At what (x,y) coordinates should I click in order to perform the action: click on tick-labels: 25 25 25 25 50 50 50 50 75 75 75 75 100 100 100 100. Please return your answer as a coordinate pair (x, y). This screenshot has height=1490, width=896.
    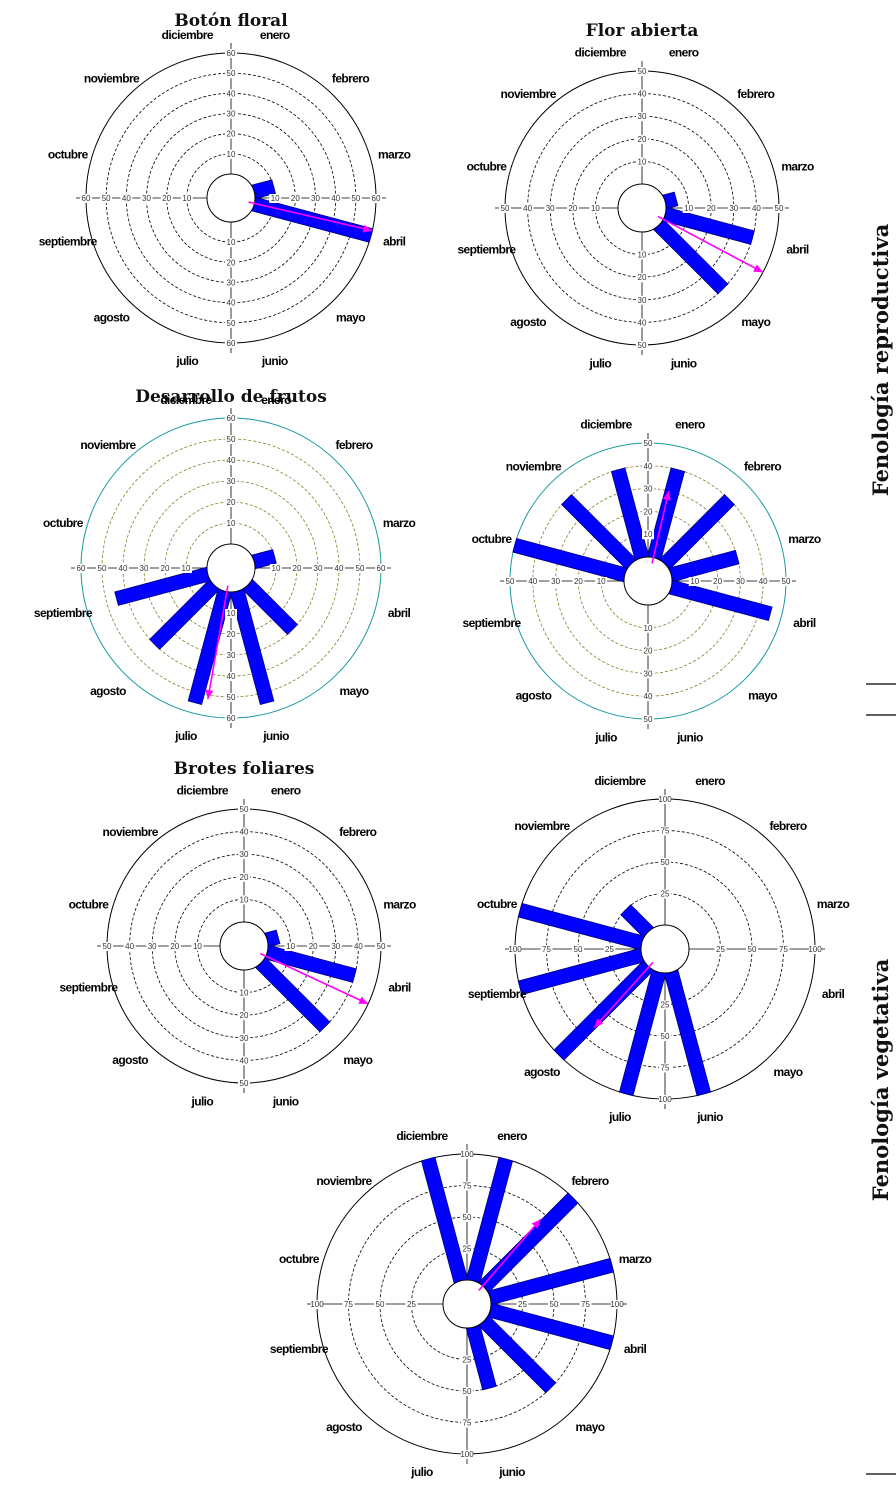
    Looking at the image, I should click on (467, 1304).